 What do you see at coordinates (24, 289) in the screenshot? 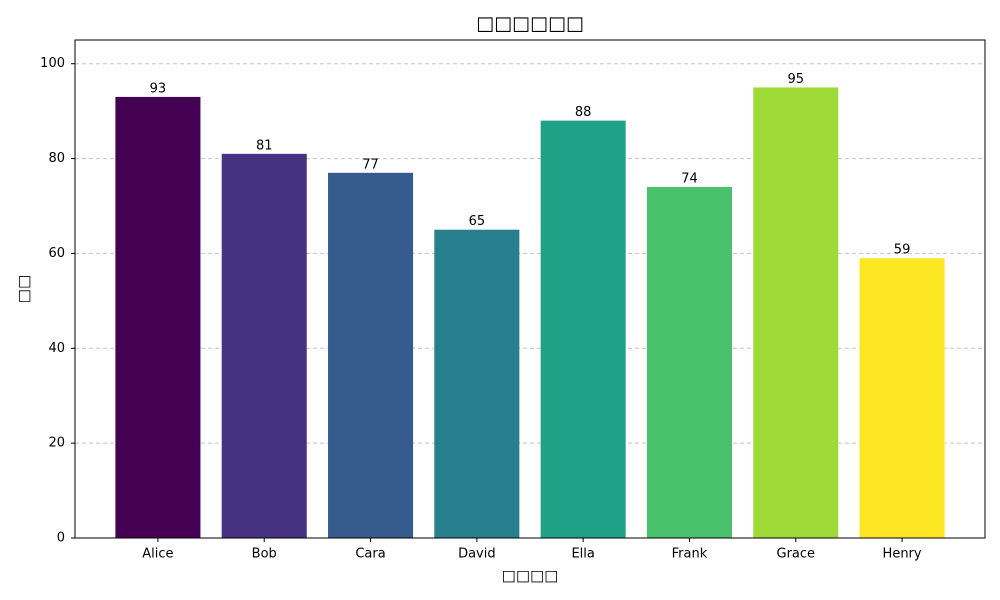
I see `y-axis-label: □□` at bounding box center [24, 289].